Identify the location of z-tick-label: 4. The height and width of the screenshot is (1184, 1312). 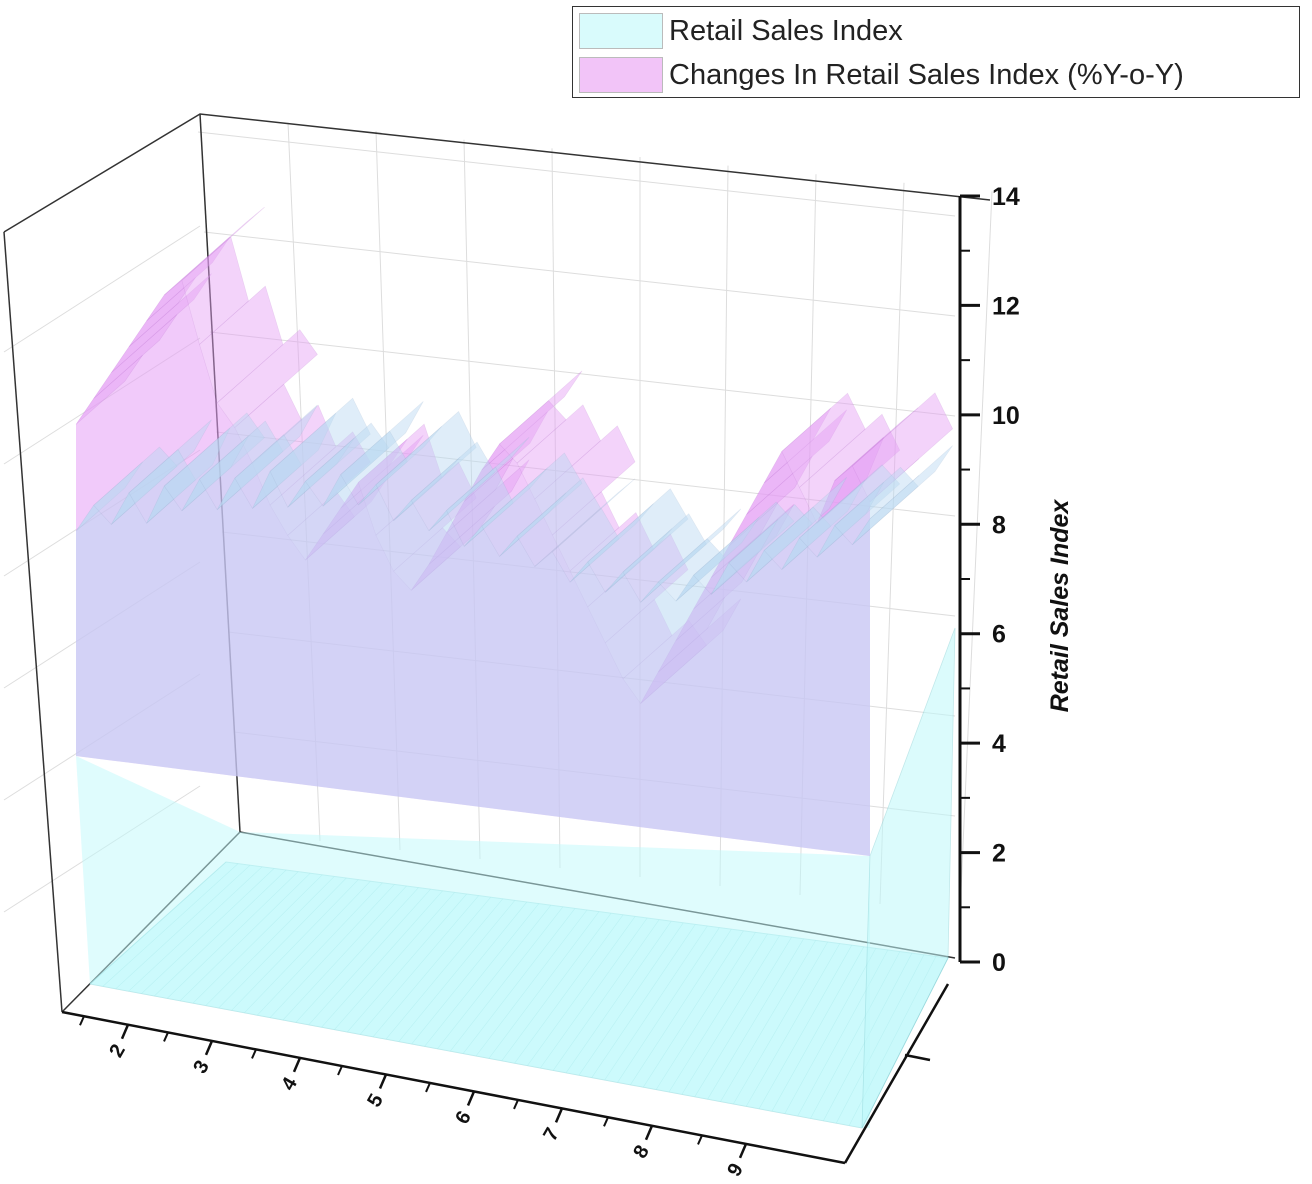
(999, 744).